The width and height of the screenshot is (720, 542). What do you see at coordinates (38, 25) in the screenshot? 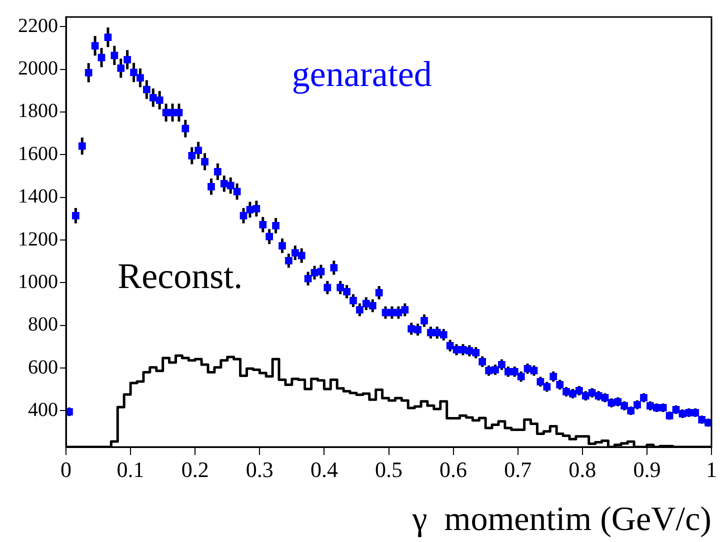
I see `y-tick-label: 2200` at bounding box center [38, 25].